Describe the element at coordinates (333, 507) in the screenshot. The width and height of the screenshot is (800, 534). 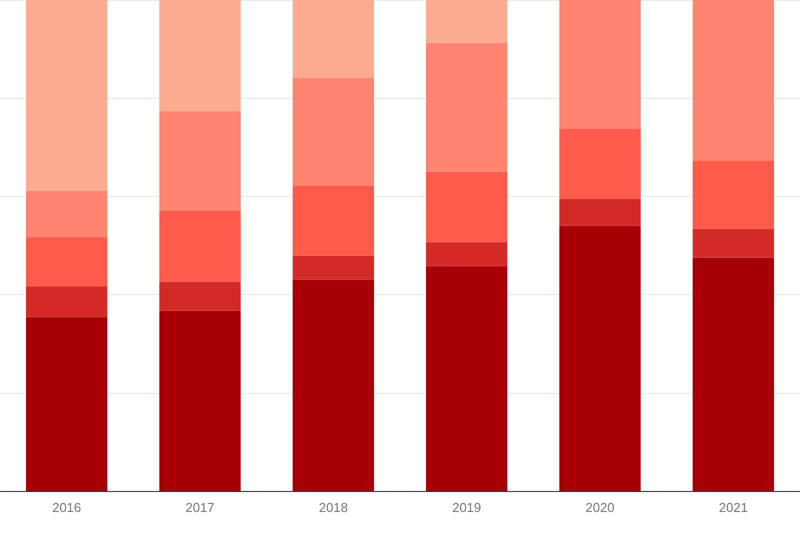
I see `x-tick-label: 2018` at that location.